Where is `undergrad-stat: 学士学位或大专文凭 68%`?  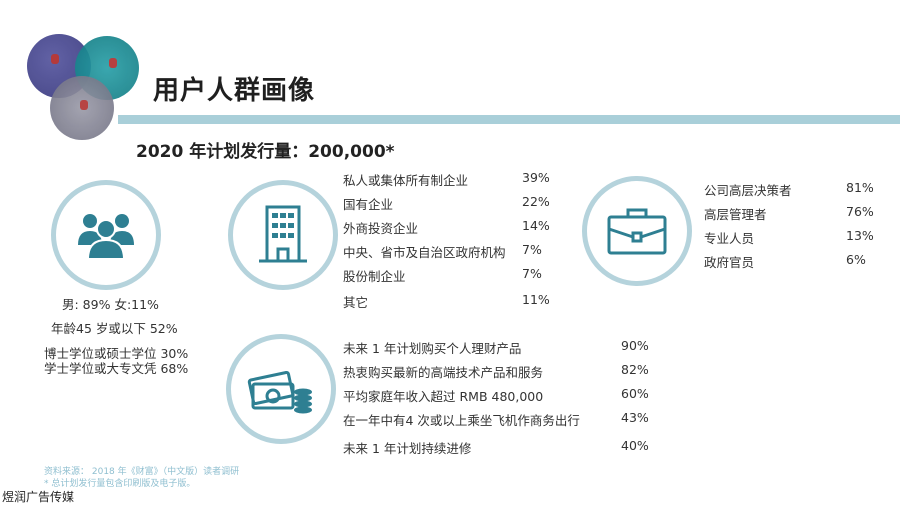 undergrad-stat: 学士学位或大专文凭 68% is located at coordinates (116, 368).